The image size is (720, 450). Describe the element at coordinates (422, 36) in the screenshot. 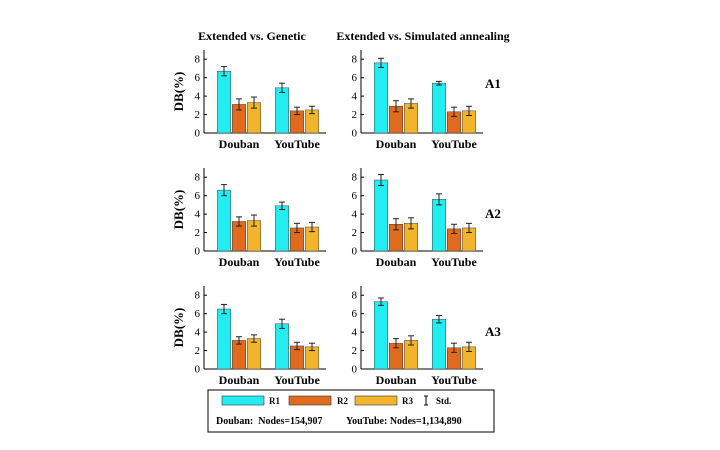

I see `column-title-annealing: Extended vs. Simulated annealing` at that location.